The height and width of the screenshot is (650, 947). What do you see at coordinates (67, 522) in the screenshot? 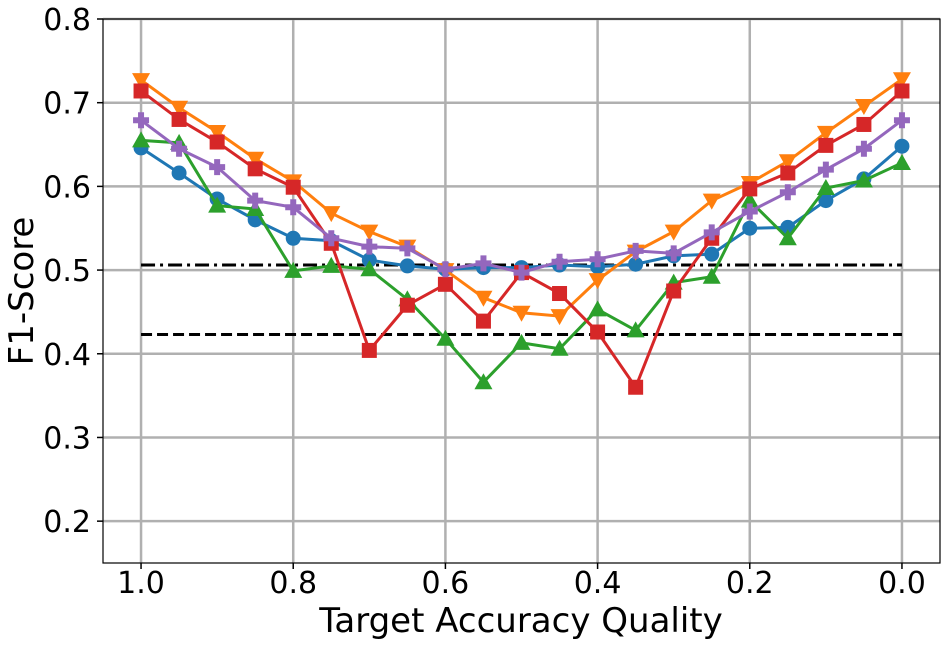
I see `y-tick-label: 0.2` at bounding box center [67, 522].